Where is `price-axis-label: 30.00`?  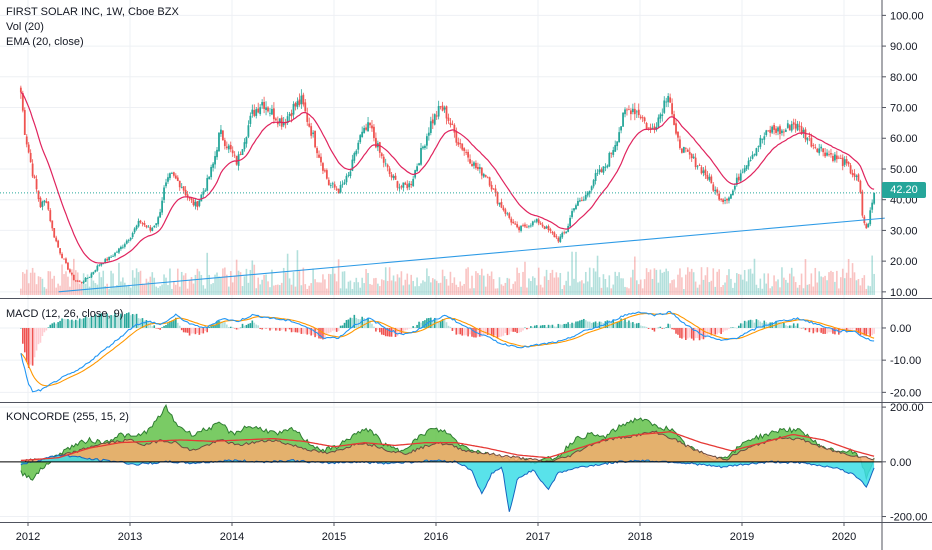
price-axis-label: 30.00 is located at coordinates (904, 231).